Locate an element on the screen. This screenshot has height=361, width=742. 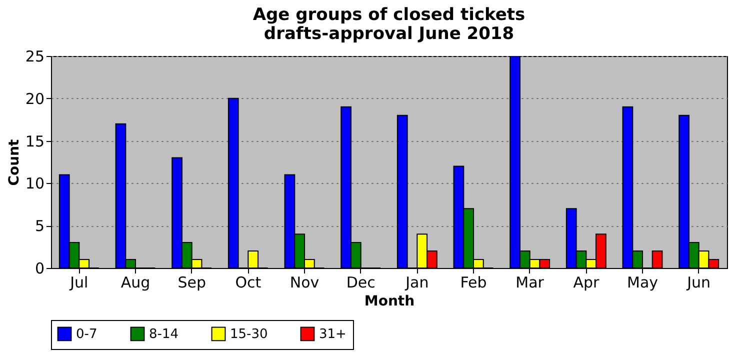
chart-title: Age groups of closed tickets drafts-approval June 2018 is located at coordinates (389, 24).